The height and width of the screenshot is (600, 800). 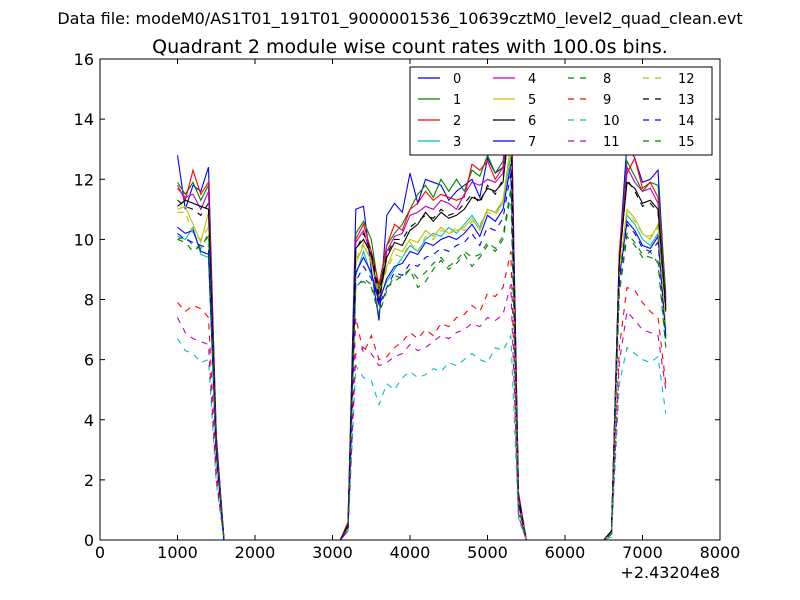 I want to click on legend-label-11: 11, so click(x=611, y=142).